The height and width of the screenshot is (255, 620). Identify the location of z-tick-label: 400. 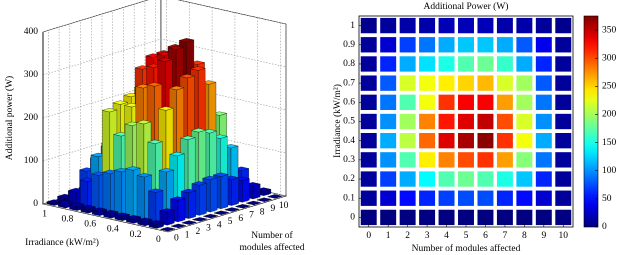
(31, 32).